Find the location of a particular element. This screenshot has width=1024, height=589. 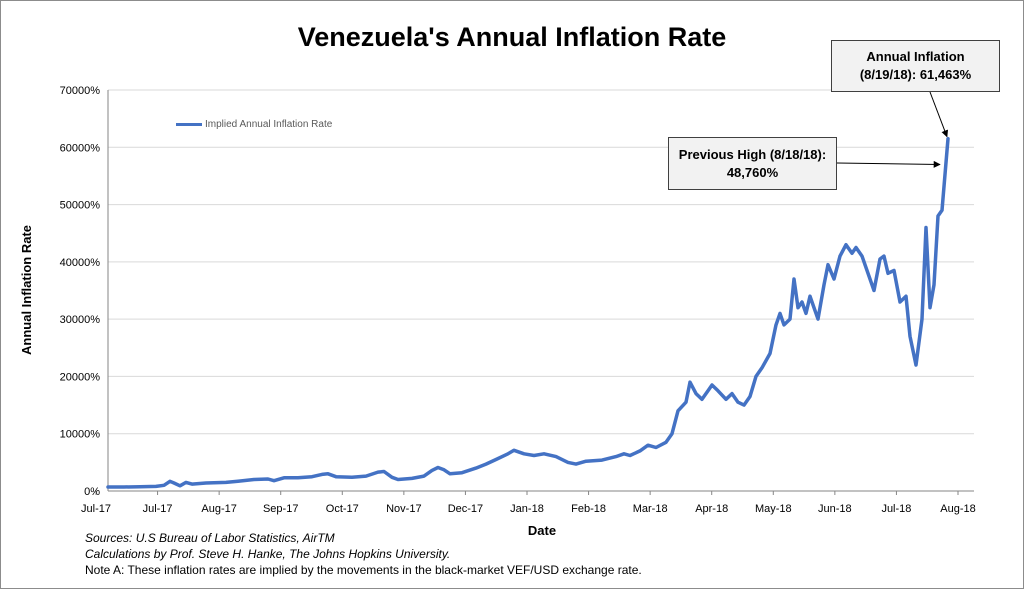

x-tick-label: Sep-17 is located at coordinates (280, 509).